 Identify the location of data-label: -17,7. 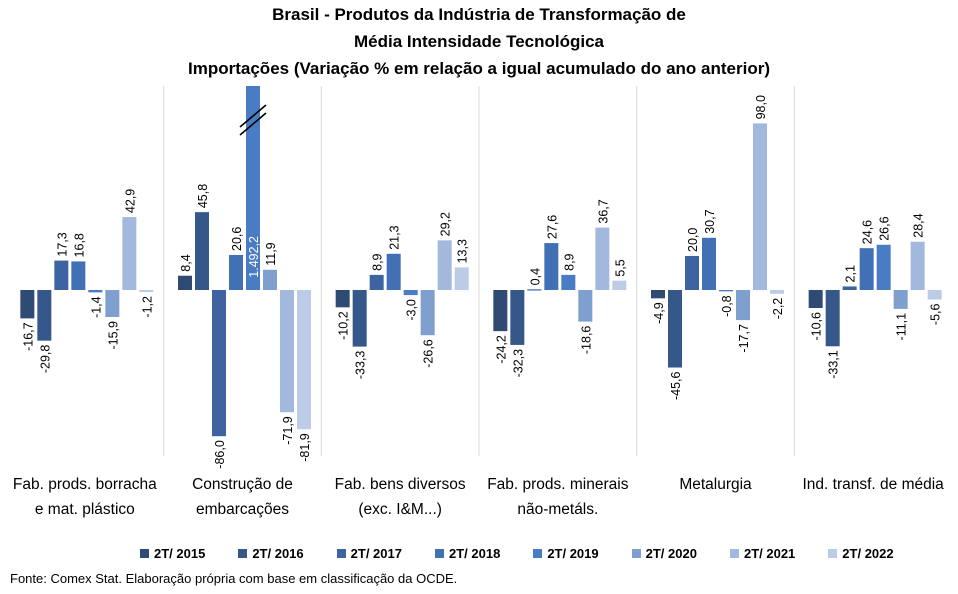
(744, 338).